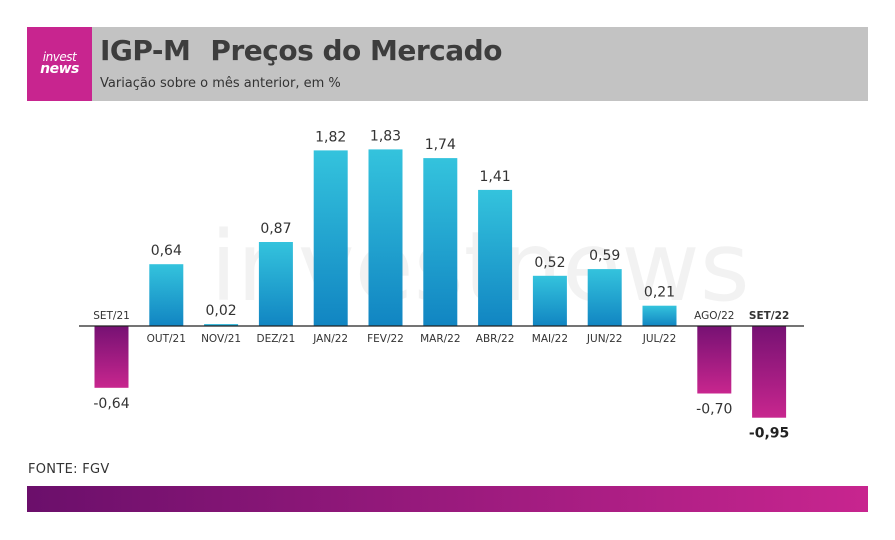  I want to click on value-label: 0,52, so click(549, 263).